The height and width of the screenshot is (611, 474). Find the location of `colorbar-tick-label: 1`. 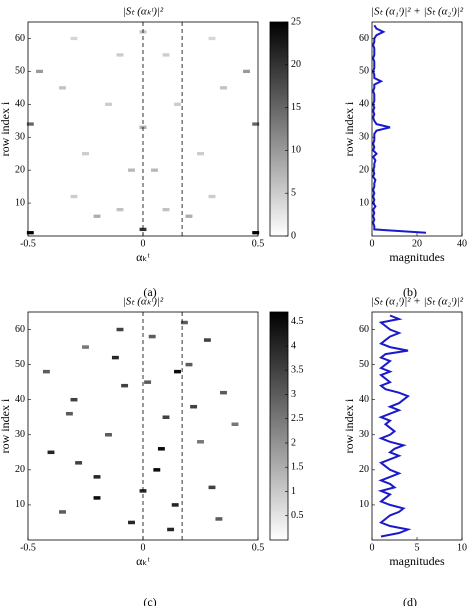

colorbar-tick-label: 1 is located at coordinates (293, 491).